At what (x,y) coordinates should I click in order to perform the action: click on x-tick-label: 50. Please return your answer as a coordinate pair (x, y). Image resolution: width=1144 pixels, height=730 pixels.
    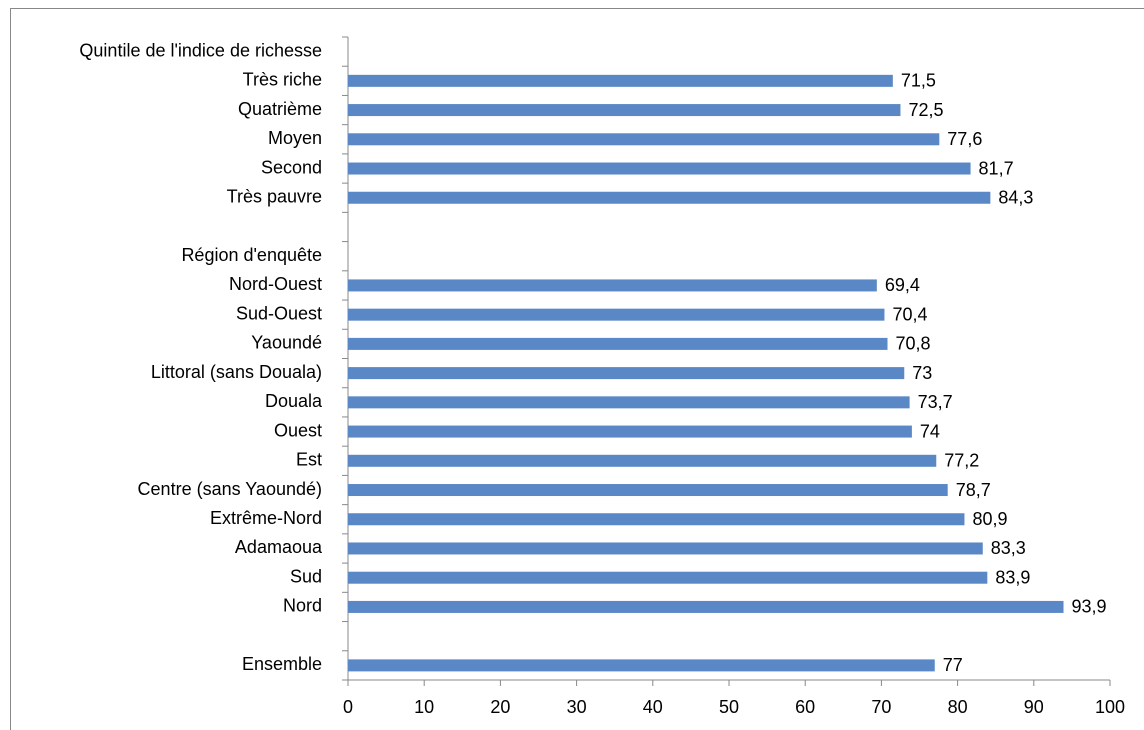
    Looking at the image, I should click on (729, 707).